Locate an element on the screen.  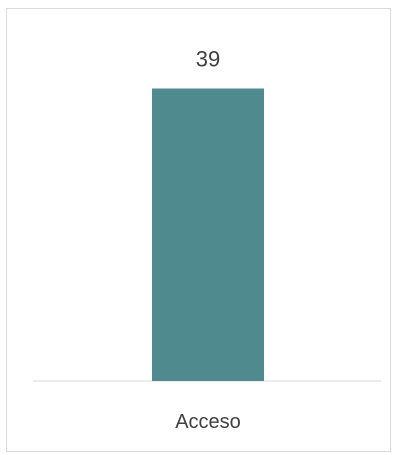
data-labels-group: 39 is located at coordinates (208, 59).